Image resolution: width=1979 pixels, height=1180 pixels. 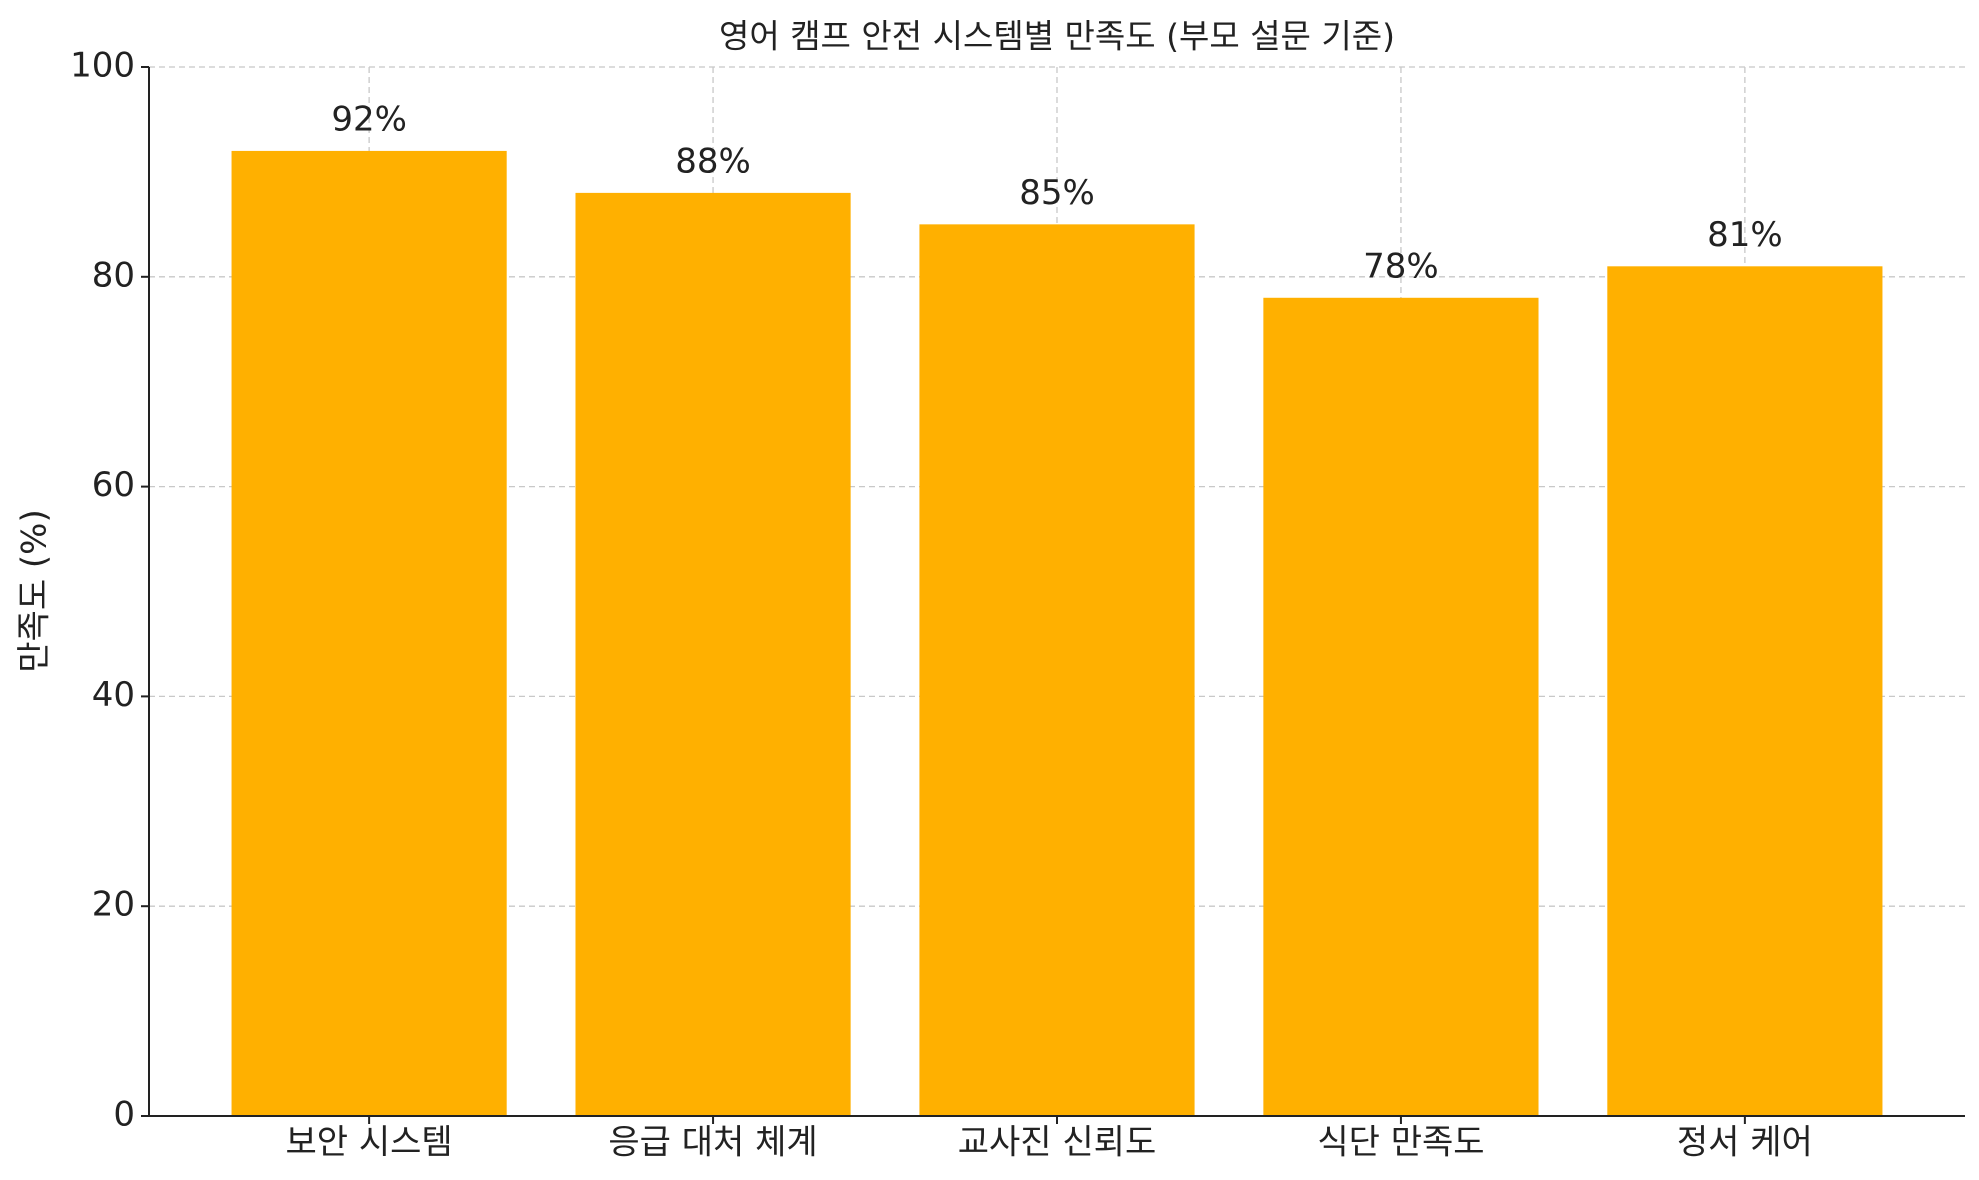 What do you see at coordinates (369, 119) in the screenshot?
I see `value-label: 92%` at bounding box center [369, 119].